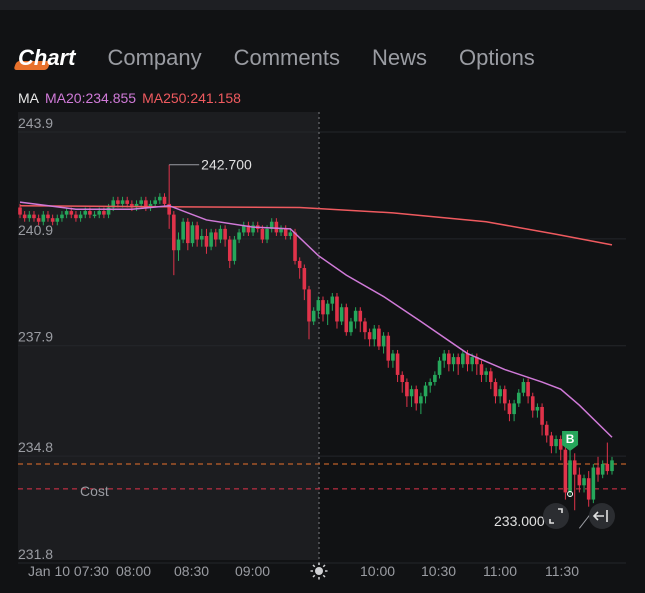 Image resolution: width=645 pixels, height=593 pixels. I want to click on tab-label: Chart, so click(47, 57).